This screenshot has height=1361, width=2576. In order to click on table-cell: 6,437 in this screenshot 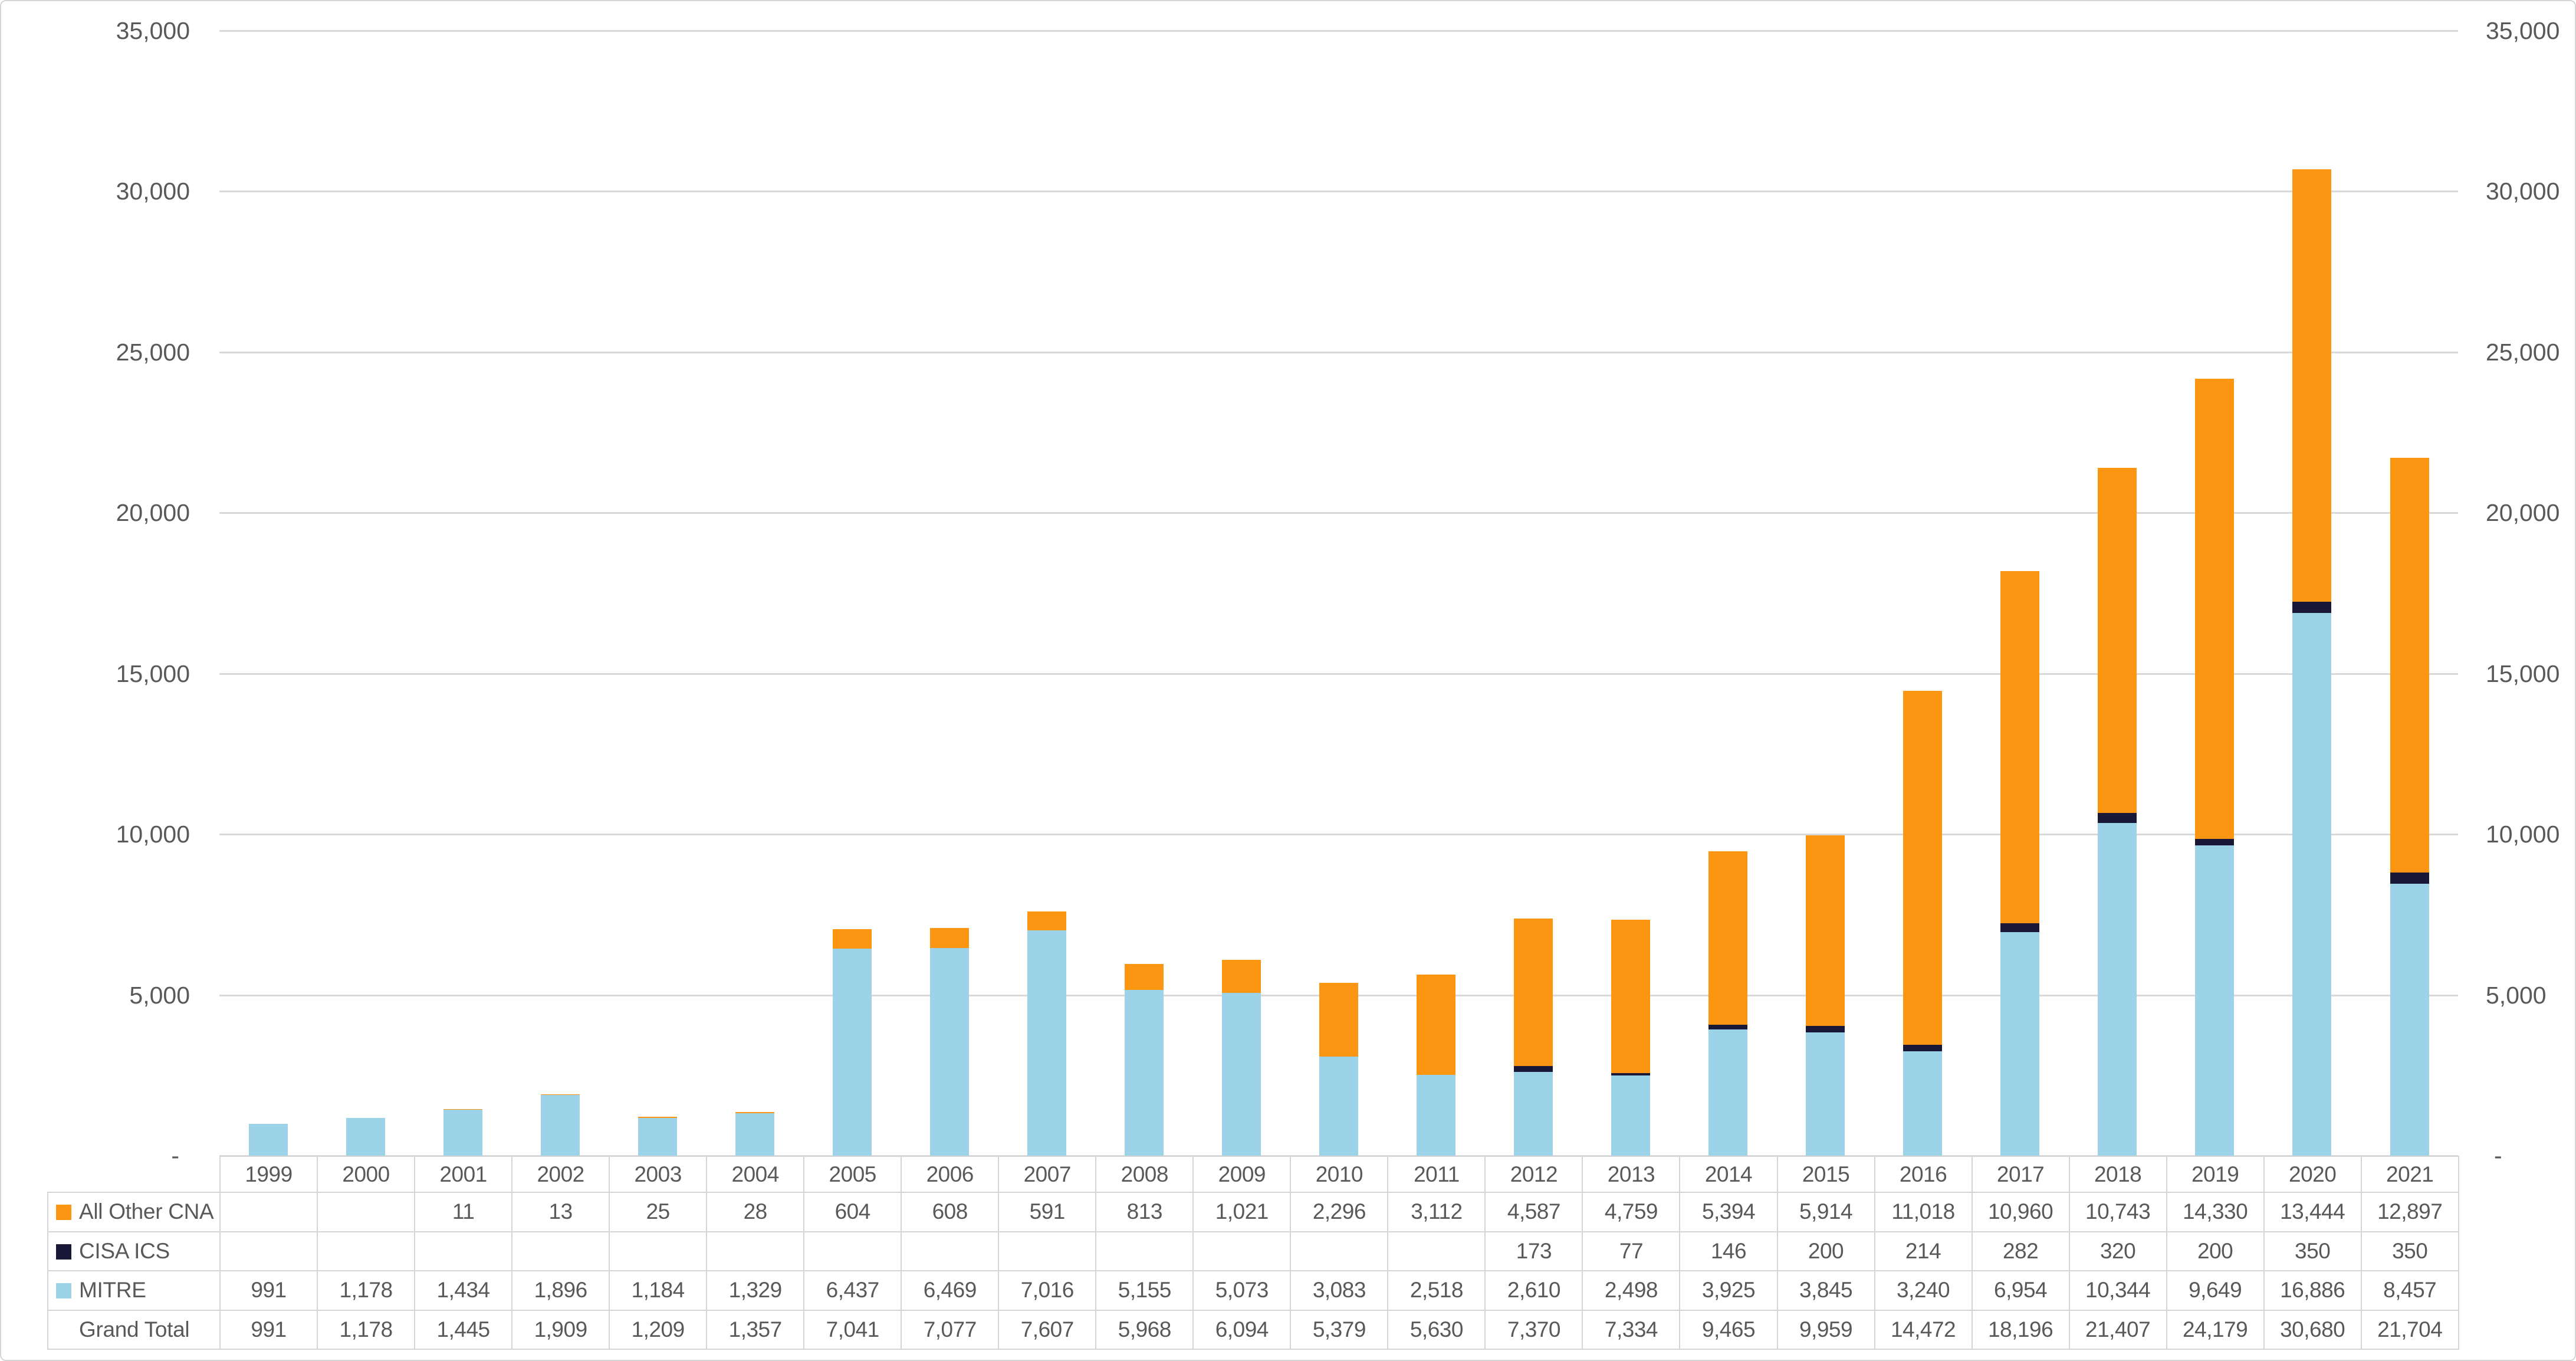, I will do `click(852, 1291)`.